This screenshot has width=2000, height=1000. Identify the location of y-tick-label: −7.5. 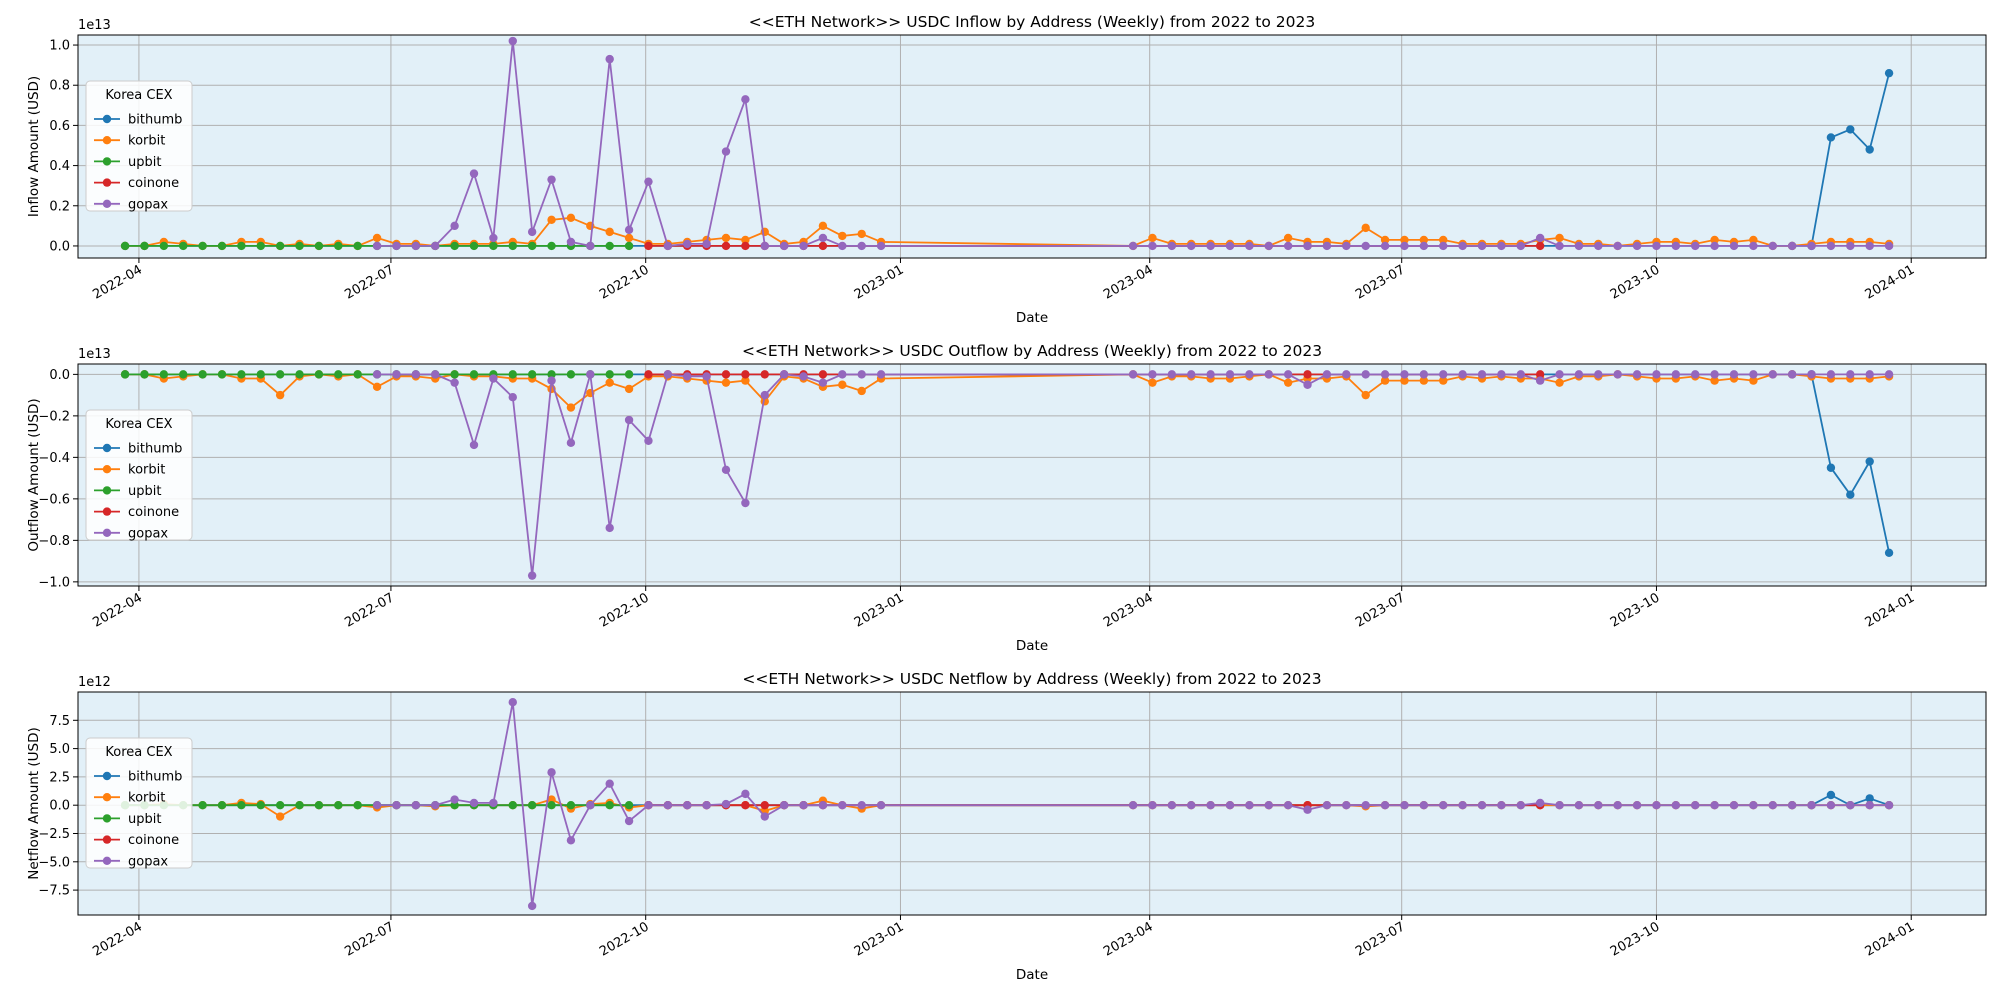
(54, 891).